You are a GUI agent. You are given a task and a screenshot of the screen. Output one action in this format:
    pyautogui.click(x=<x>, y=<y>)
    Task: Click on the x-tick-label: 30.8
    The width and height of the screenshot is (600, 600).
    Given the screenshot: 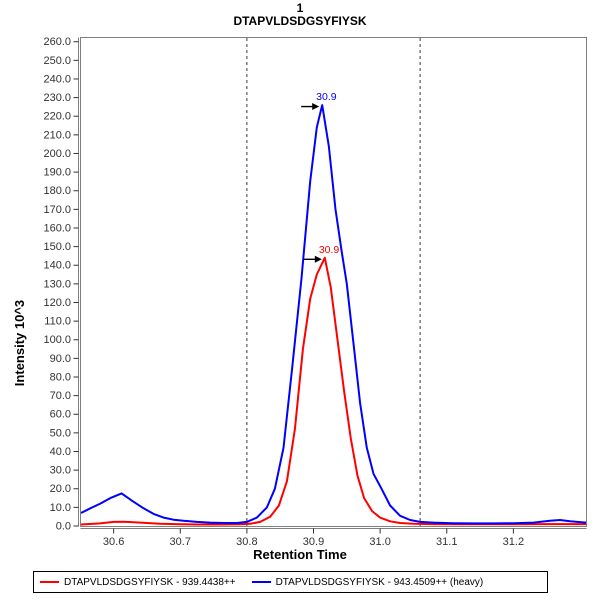 What is the action you would take?
    pyautogui.click(x=246, y=542)
    